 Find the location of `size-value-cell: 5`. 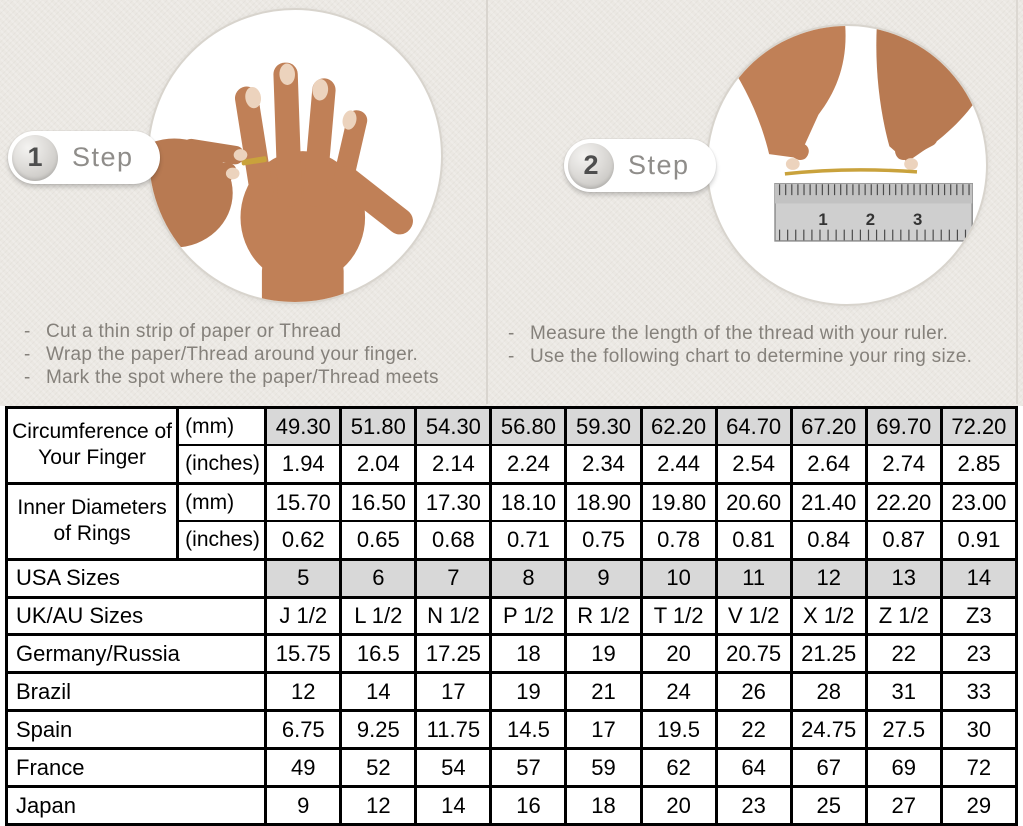

size-value-cell: 5 is located at coordinates (303, 578).